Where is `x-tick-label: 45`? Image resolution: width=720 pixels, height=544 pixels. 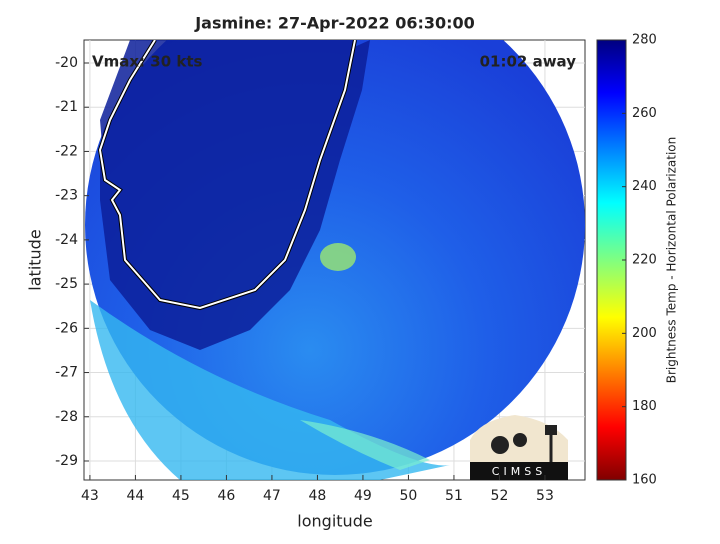
x-tick-label: 45 is located at coordinates (181, 496).